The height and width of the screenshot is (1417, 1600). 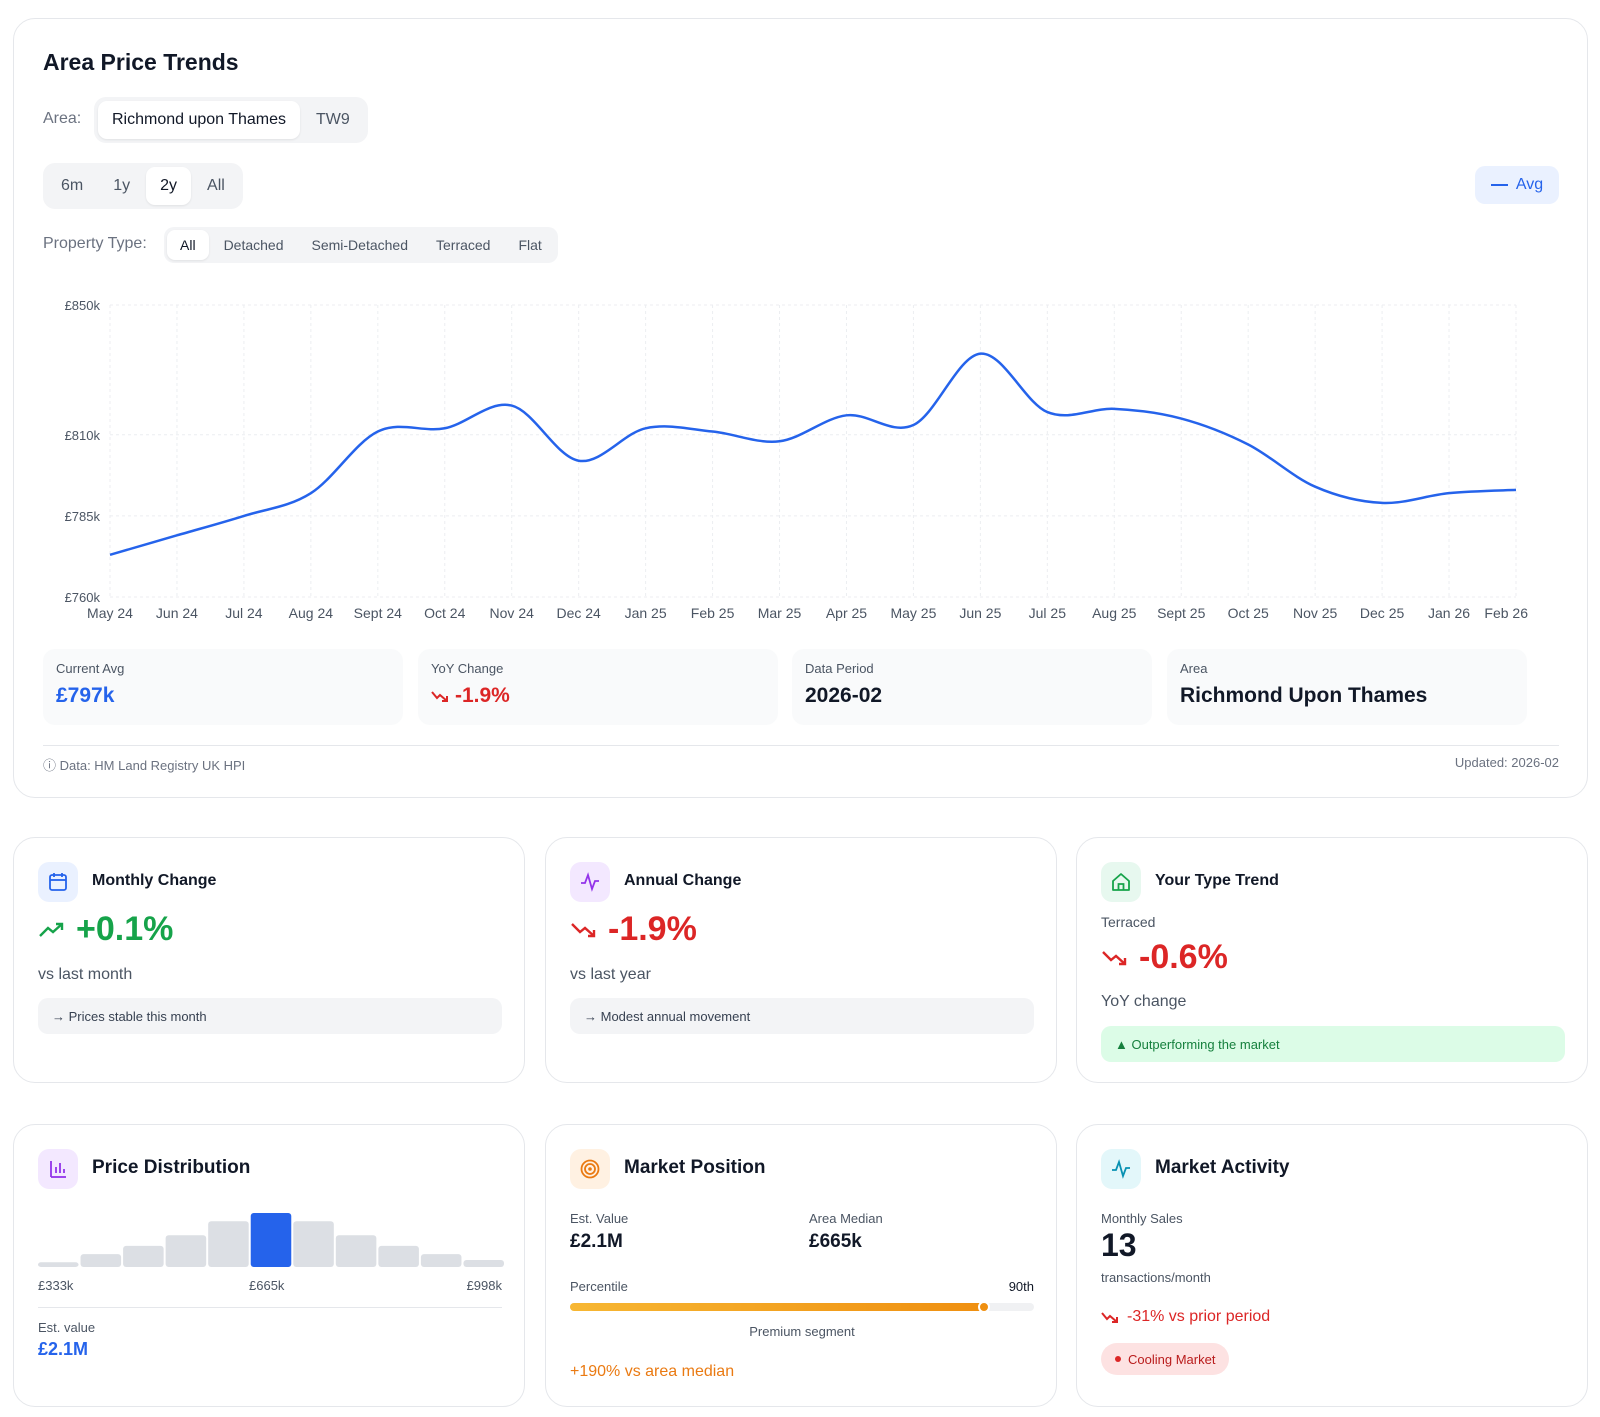 I want to click on area-median-value: £665k, so click(x=835, y=1241).